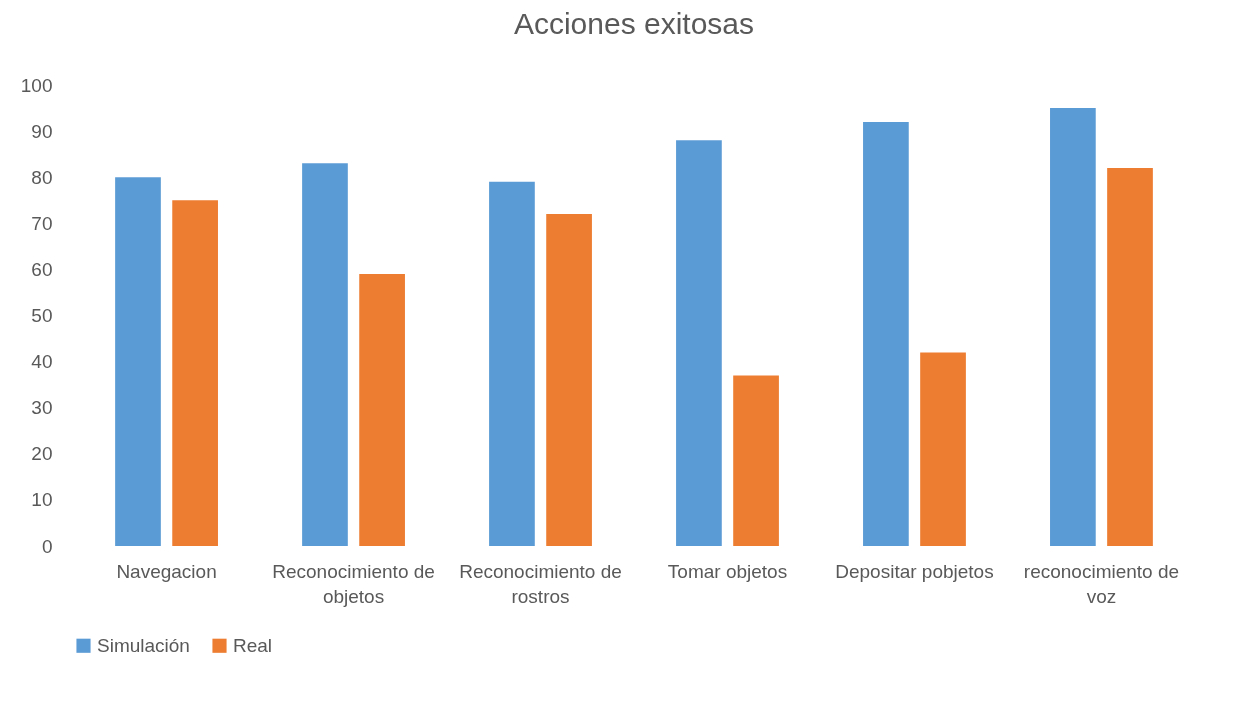  What do you see at coordinates (1101, 583) in the screenshot?
I see `x-tick-label: reconocimiento de voz` at bounding box center [1101, 583].